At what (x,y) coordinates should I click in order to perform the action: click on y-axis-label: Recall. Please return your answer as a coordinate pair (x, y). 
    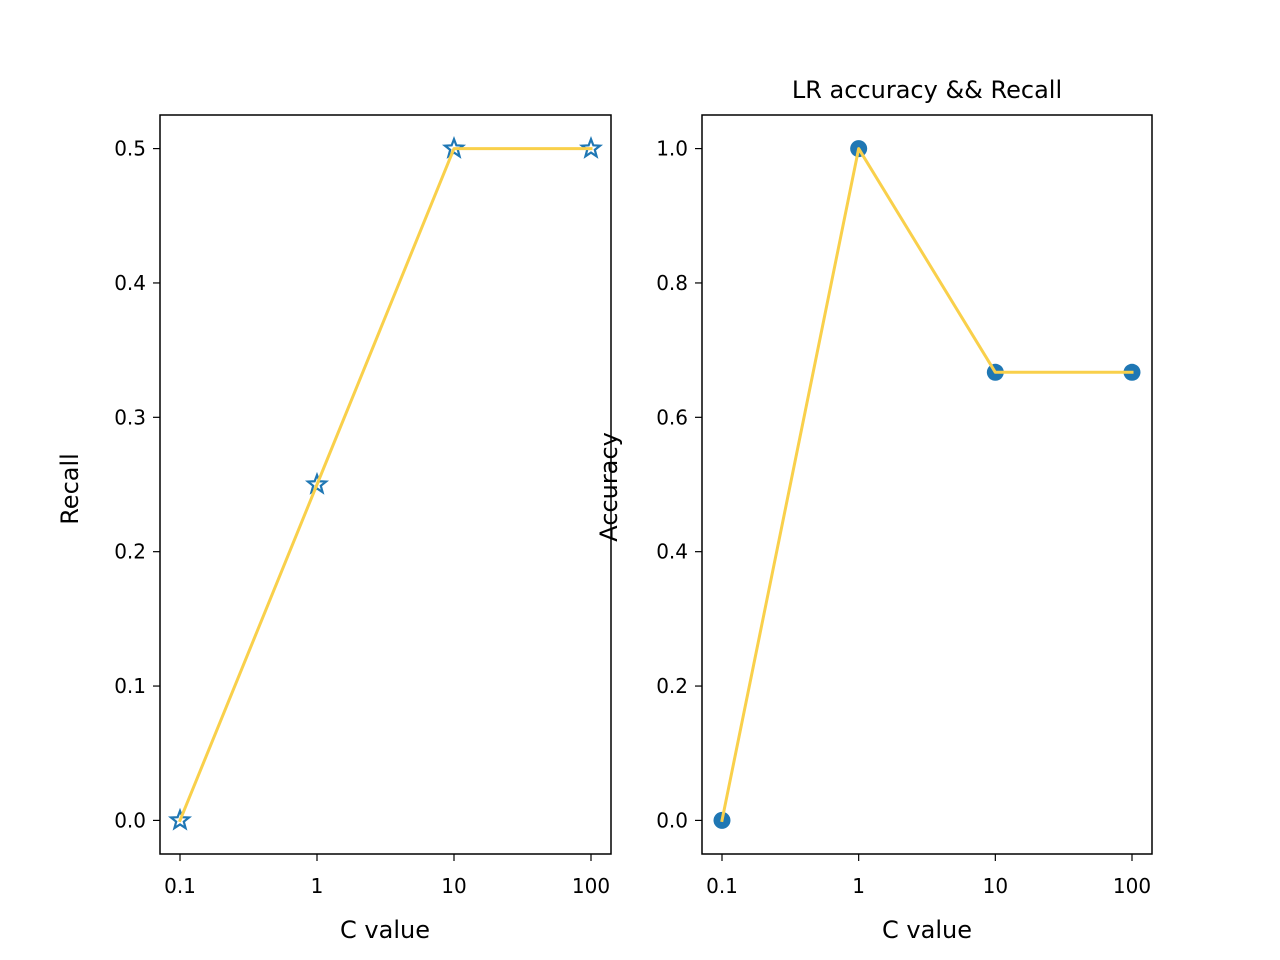
    Looking at the image, I should click on (70, 489).